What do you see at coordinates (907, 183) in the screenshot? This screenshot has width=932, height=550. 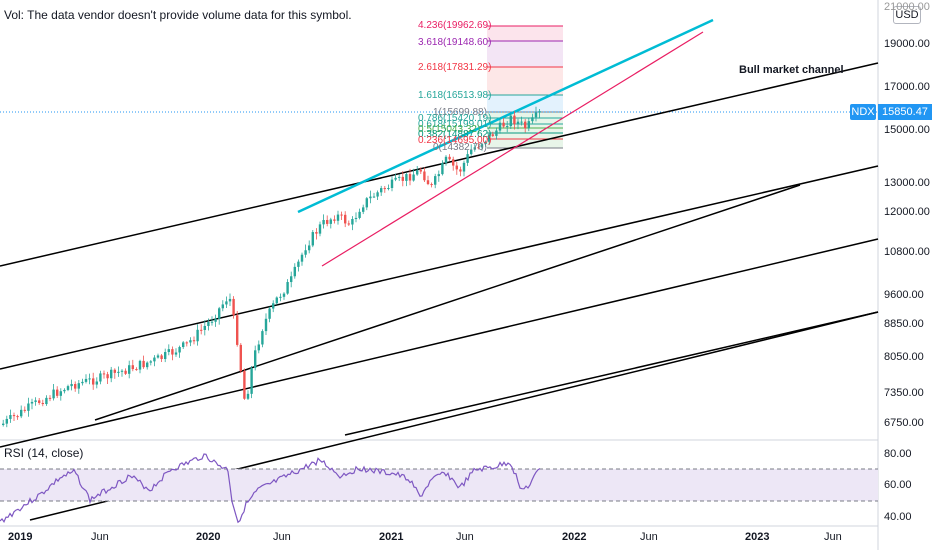 I see `price-axis-label: 13000.00` at bounding box center [907, 183].